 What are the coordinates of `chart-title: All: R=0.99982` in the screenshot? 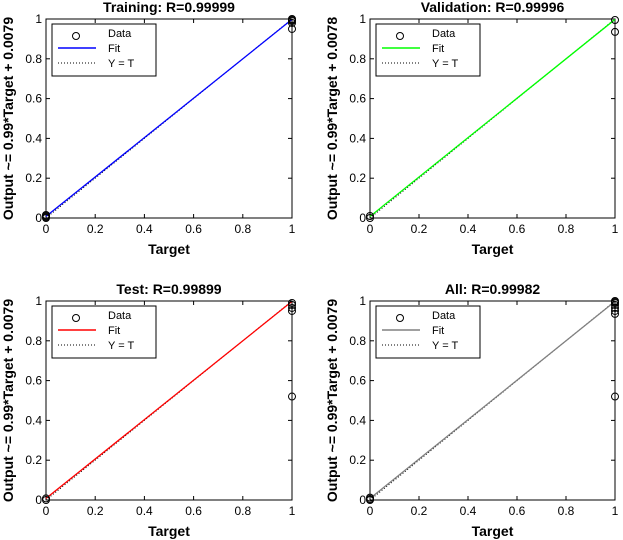 It's located at (493, 289).